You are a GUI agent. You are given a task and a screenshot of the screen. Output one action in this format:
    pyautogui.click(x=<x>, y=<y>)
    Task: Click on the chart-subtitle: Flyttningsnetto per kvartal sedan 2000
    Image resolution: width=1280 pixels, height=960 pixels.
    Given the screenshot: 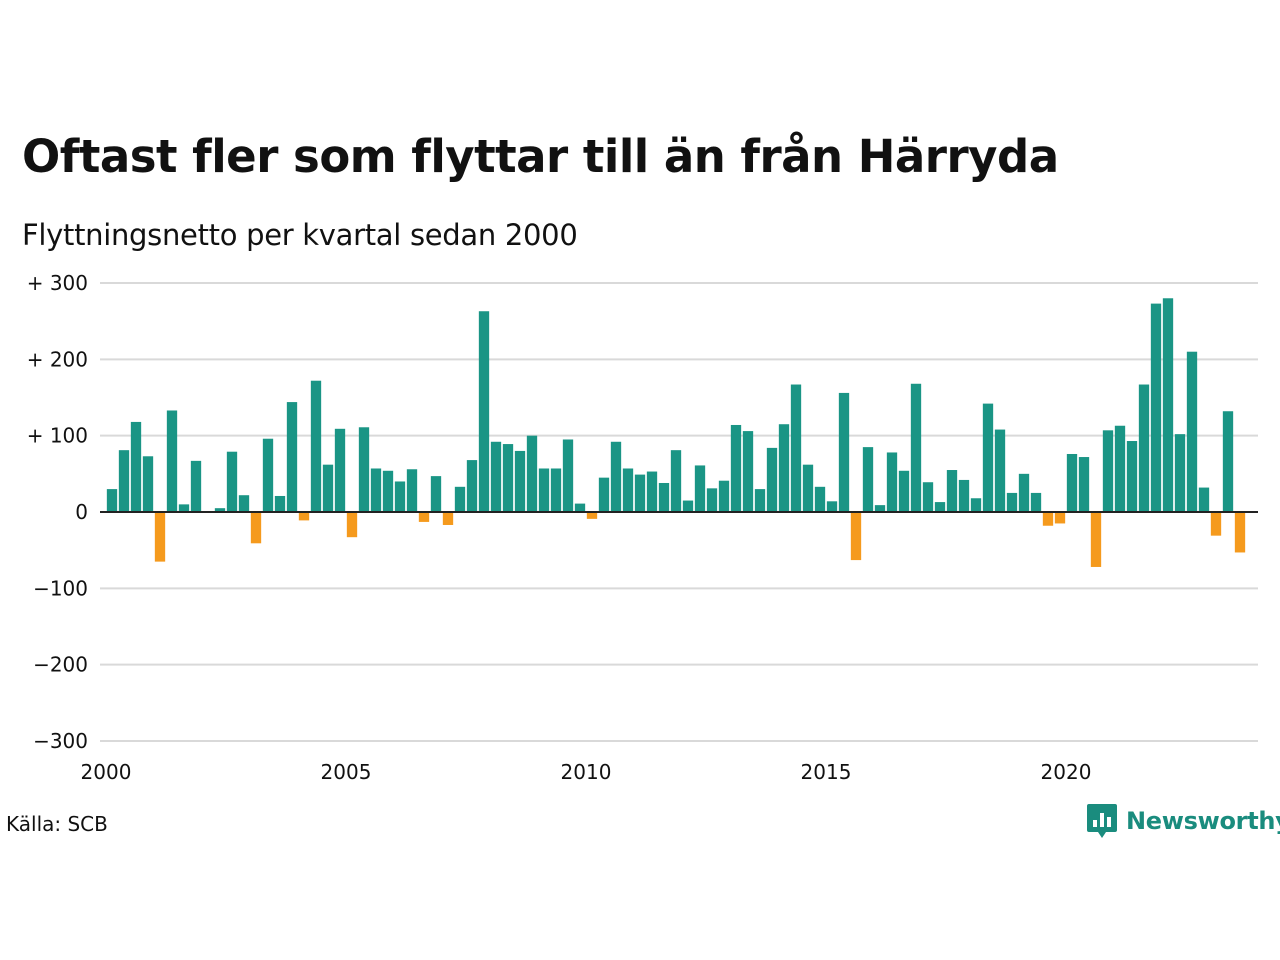 What is the action you would take?
    pyautogui.click(x=300, y=235)
    